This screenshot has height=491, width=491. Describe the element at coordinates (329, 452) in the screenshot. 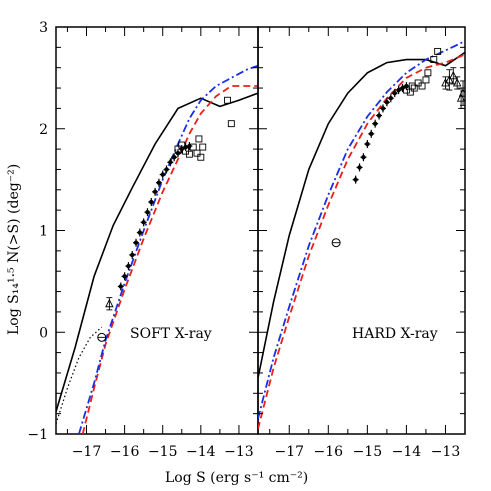

I see `hard-xtick-label-1: −16` at that location.